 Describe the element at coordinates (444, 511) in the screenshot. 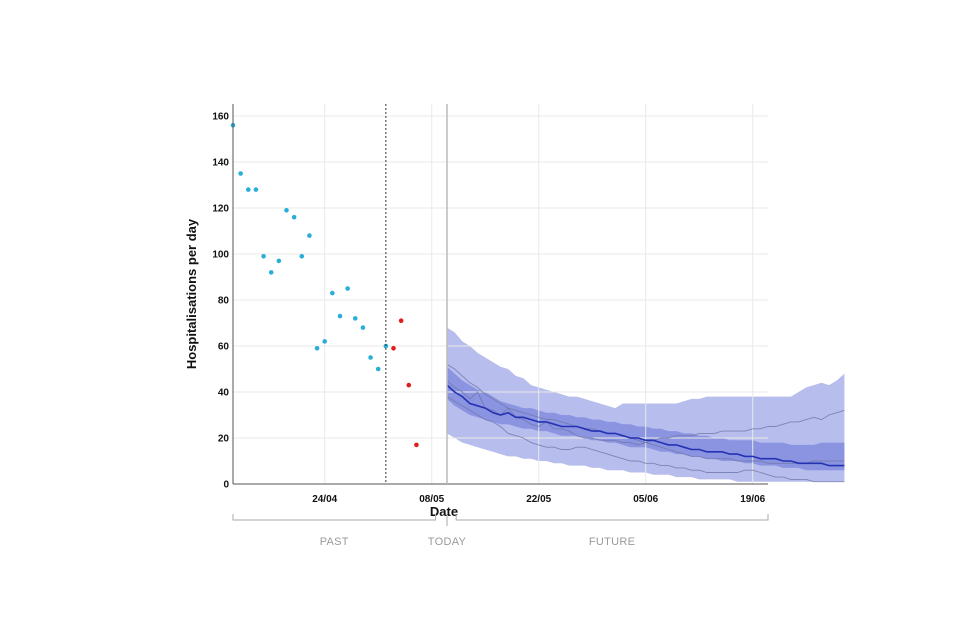

I see `x-axis-label: Date` at that location.